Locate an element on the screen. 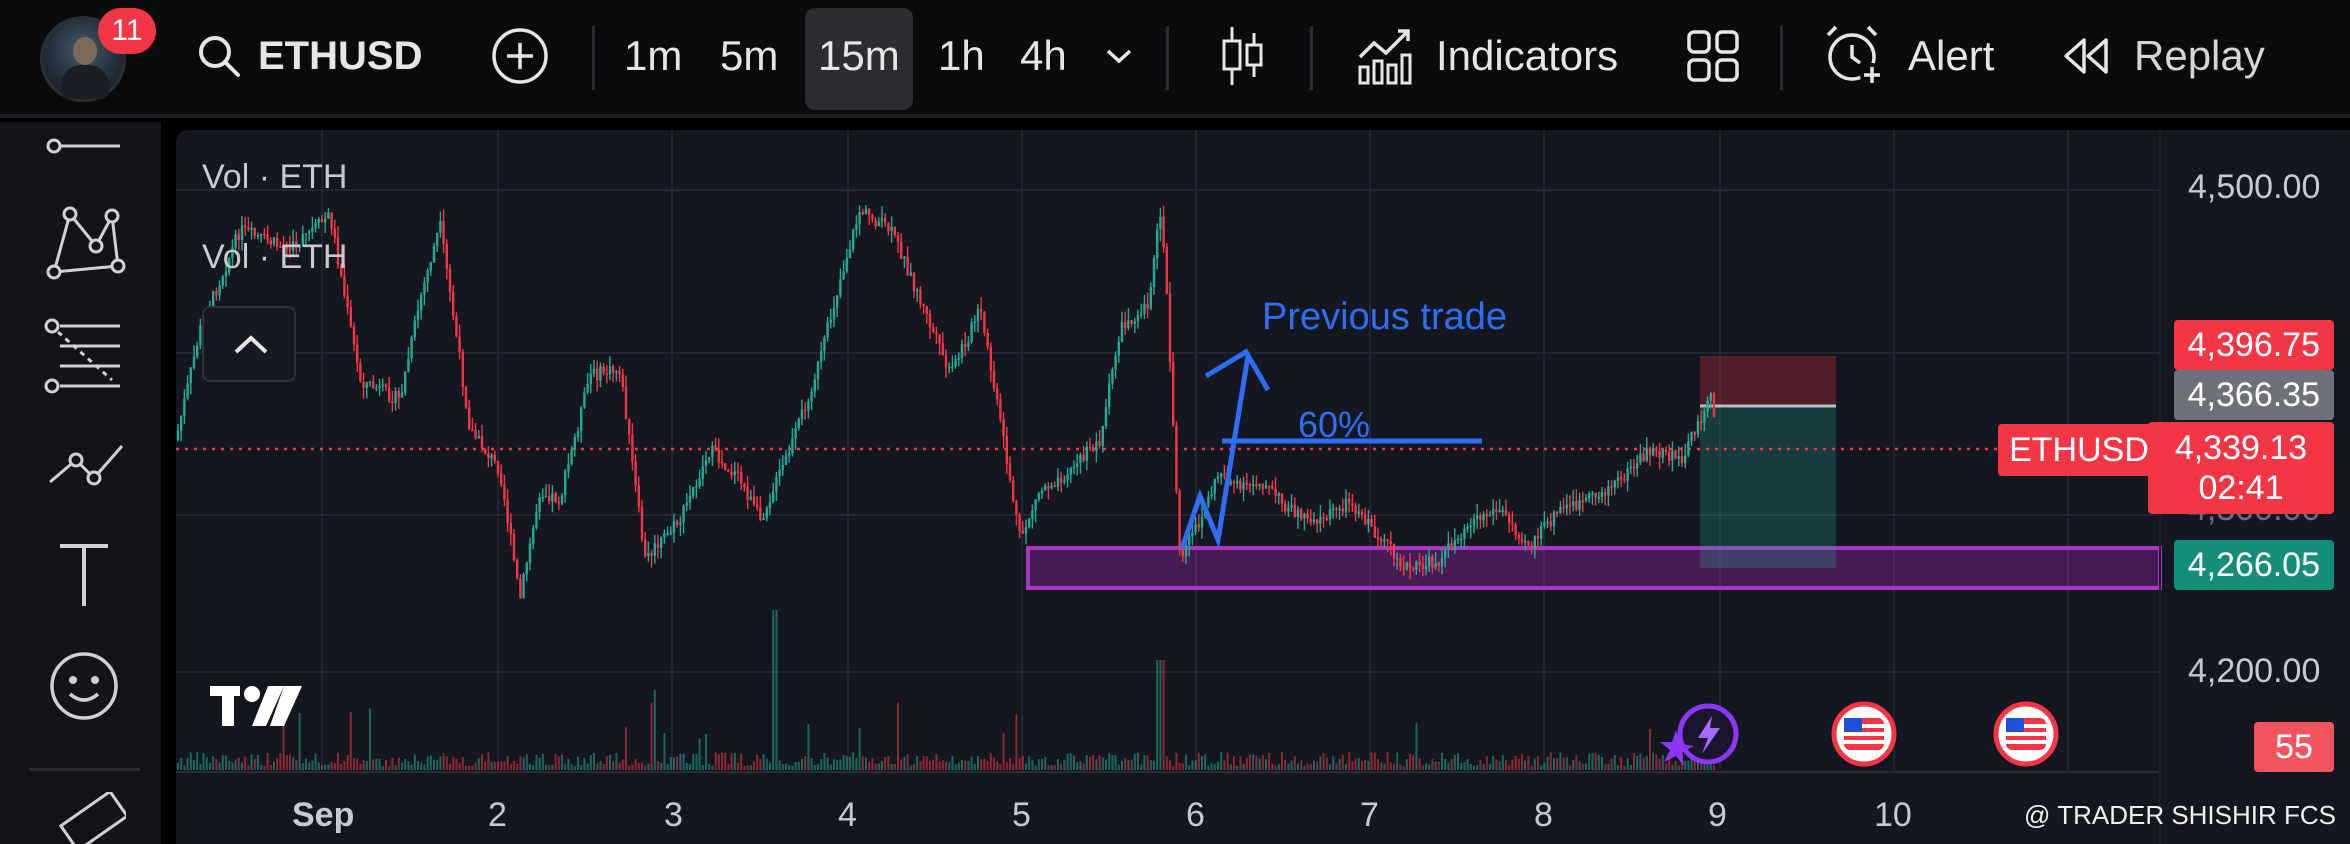 This screenshot has height=844, width=2350. compare-add-button is located at coordinates (520, 56).